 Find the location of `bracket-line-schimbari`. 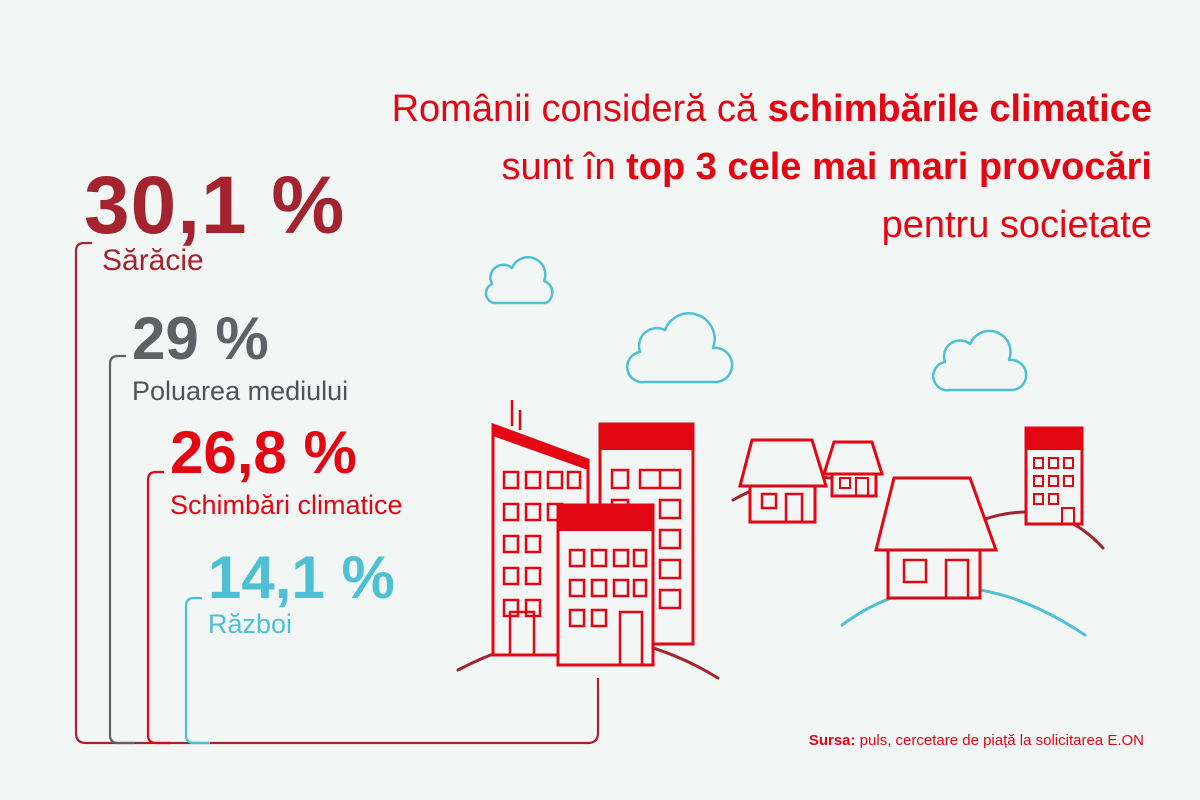

bracket-line-schimbari is located at coordinates (158, 607).